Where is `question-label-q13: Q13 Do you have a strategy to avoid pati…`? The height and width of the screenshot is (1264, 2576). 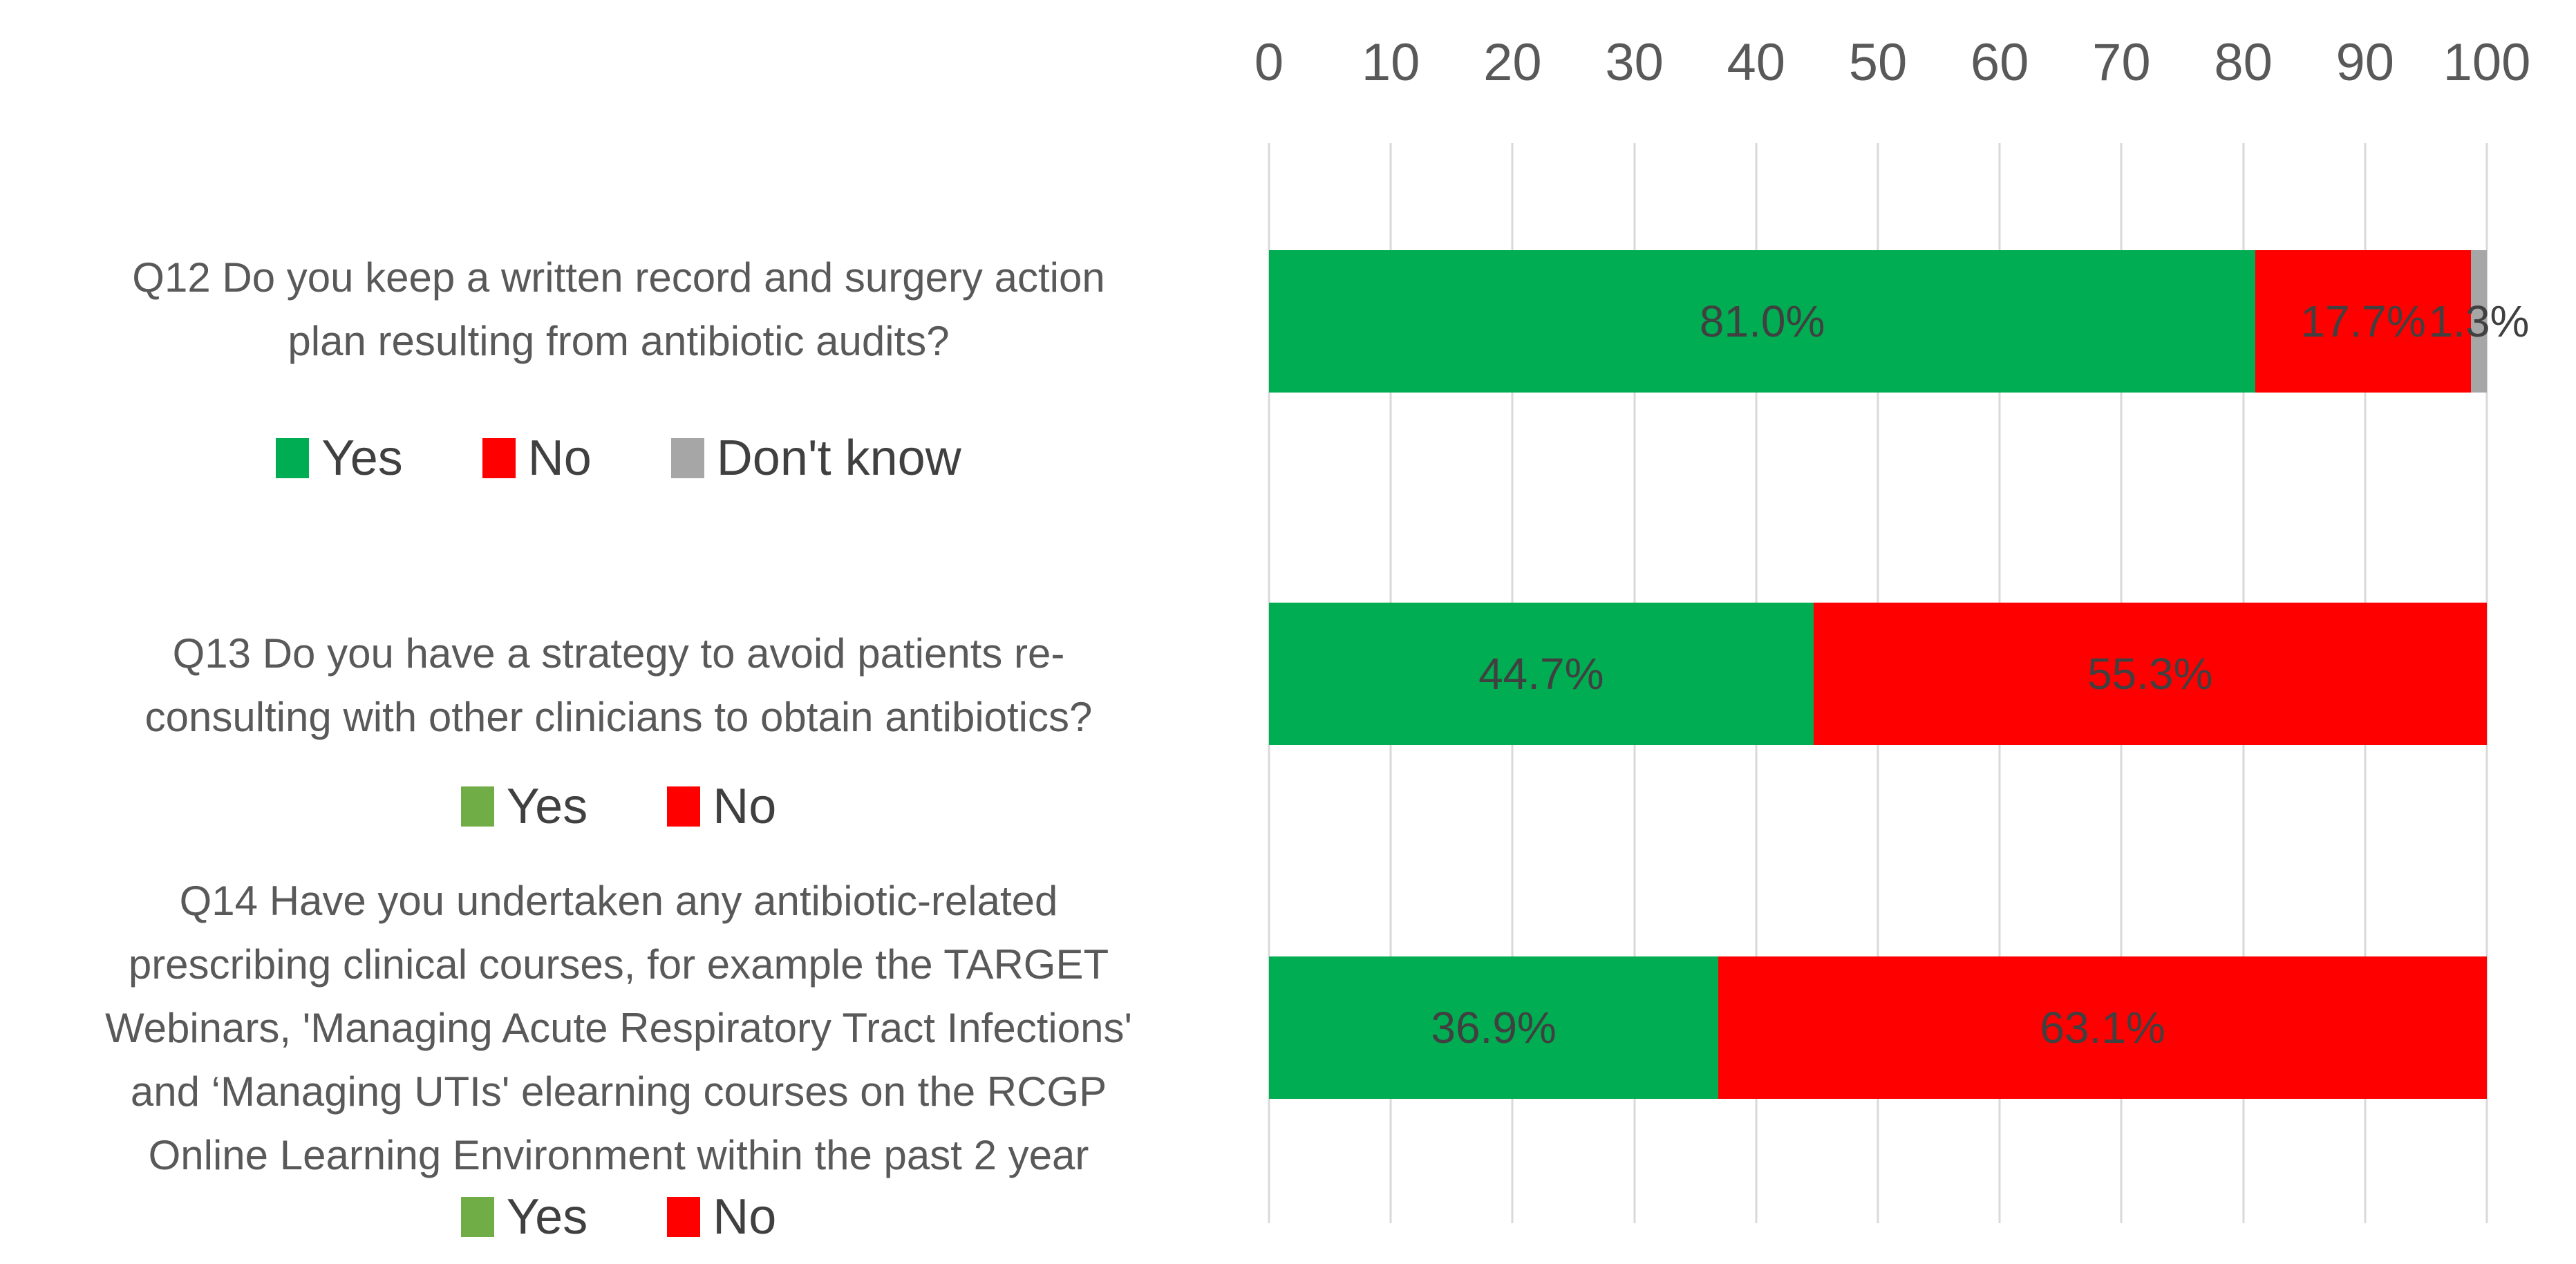
question-label-q13: Q13 Do you have a strategy to avoid pati… is located at coordinates (618, 685).